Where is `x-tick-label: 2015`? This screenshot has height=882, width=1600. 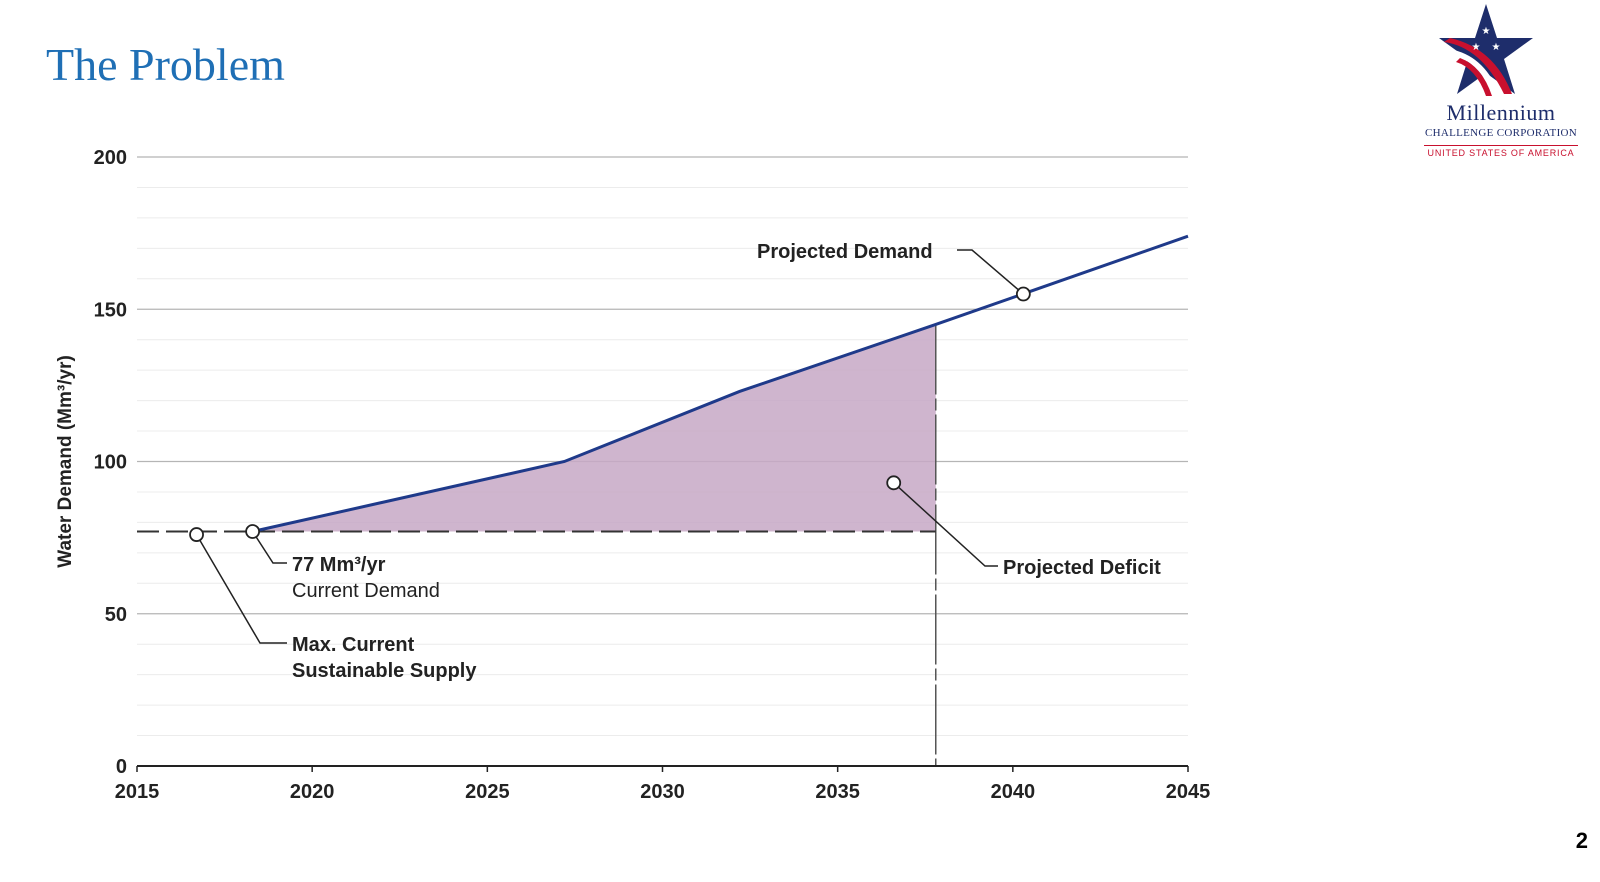 x-tick-label: 2015 is located at coordinates (137, 792).